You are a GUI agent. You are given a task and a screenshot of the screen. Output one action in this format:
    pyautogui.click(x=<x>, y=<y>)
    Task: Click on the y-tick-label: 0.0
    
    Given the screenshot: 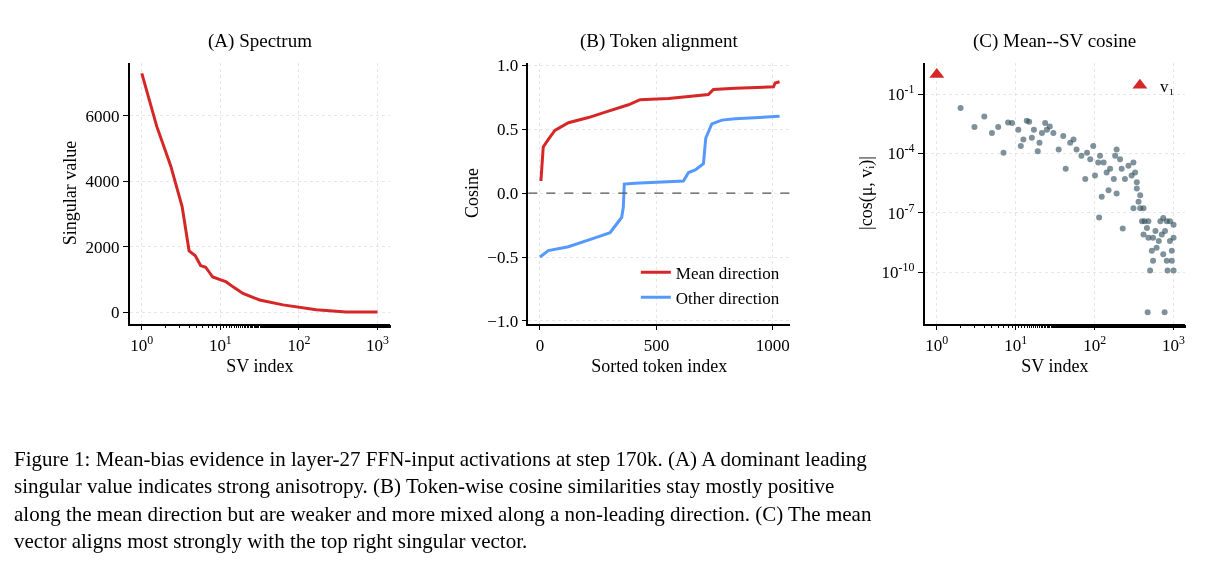 What is the action you would take?
    pyautogui.click(x=507, y=193)
    